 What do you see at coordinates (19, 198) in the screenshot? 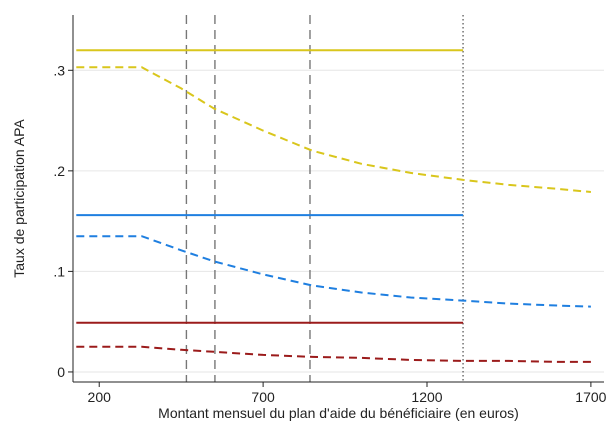
I see `y-axis-title: Taux de participation APA` at bounding box center [19, 198].